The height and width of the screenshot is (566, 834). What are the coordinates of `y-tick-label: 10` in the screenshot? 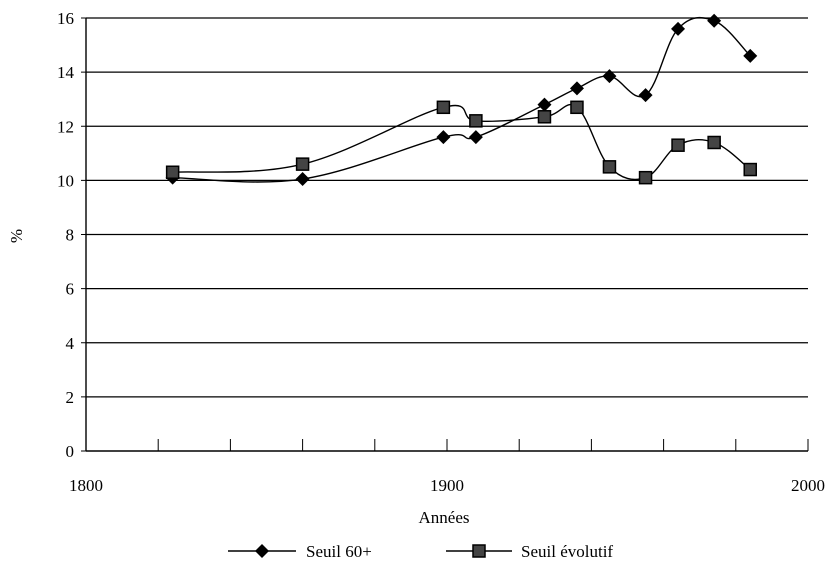 It's located at (65, 180).